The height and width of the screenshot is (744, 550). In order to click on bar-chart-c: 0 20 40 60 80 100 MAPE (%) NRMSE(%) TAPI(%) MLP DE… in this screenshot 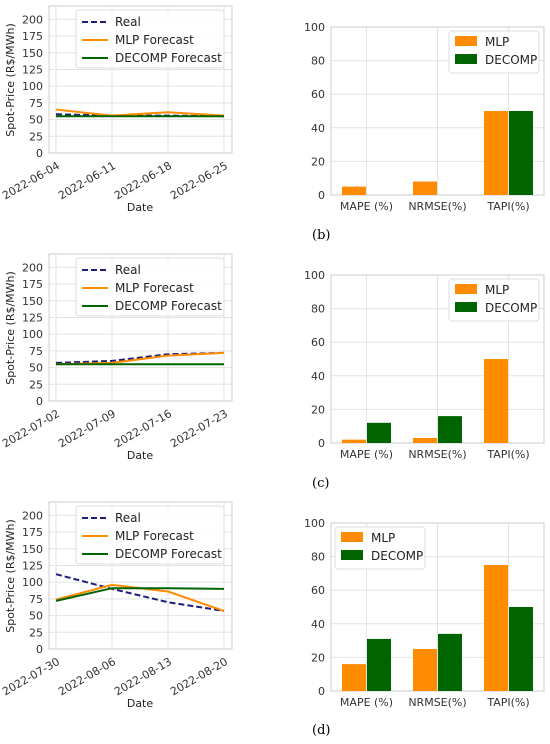, I will do `click(424, 365)`.